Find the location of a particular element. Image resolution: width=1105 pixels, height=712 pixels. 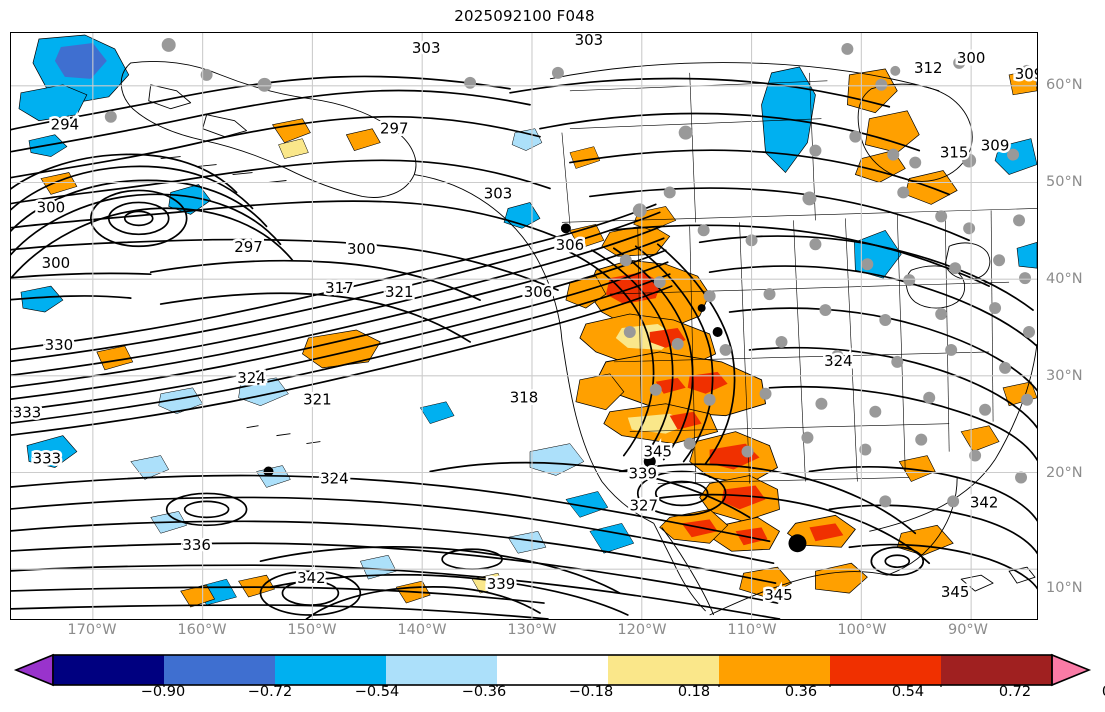

colorbar-over-extend is located at coordinates (1071, 670).